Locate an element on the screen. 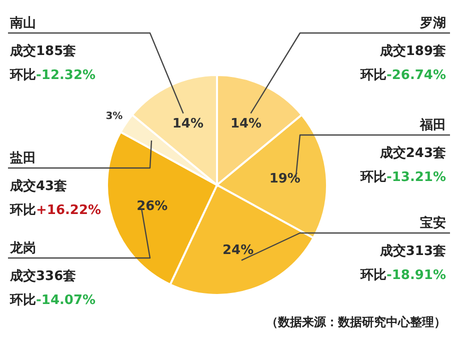  data-label: 19% is located at coordinates (284, 179).